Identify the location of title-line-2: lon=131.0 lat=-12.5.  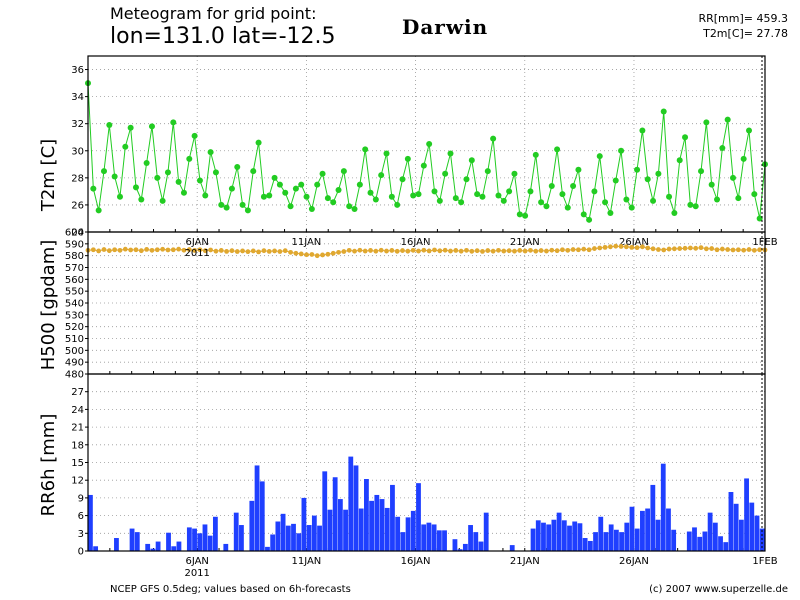
(223, 36).